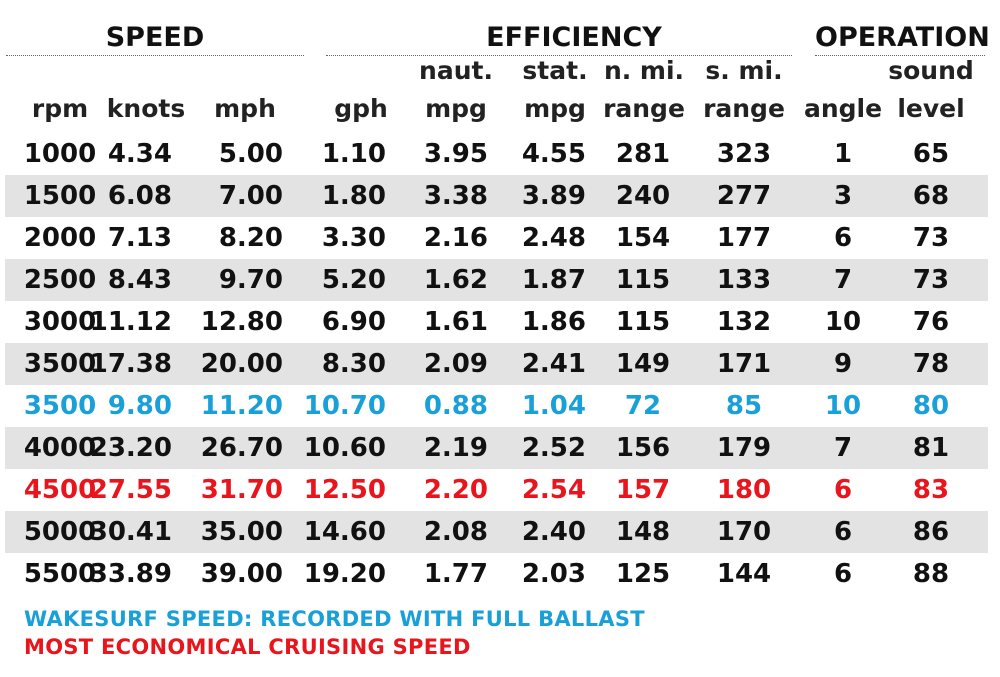 The height and width of the screenshot is (677, 1000). Describe the element at coordinates (643, 238) in the screenshot. I see `table-cell: 154` at that location.